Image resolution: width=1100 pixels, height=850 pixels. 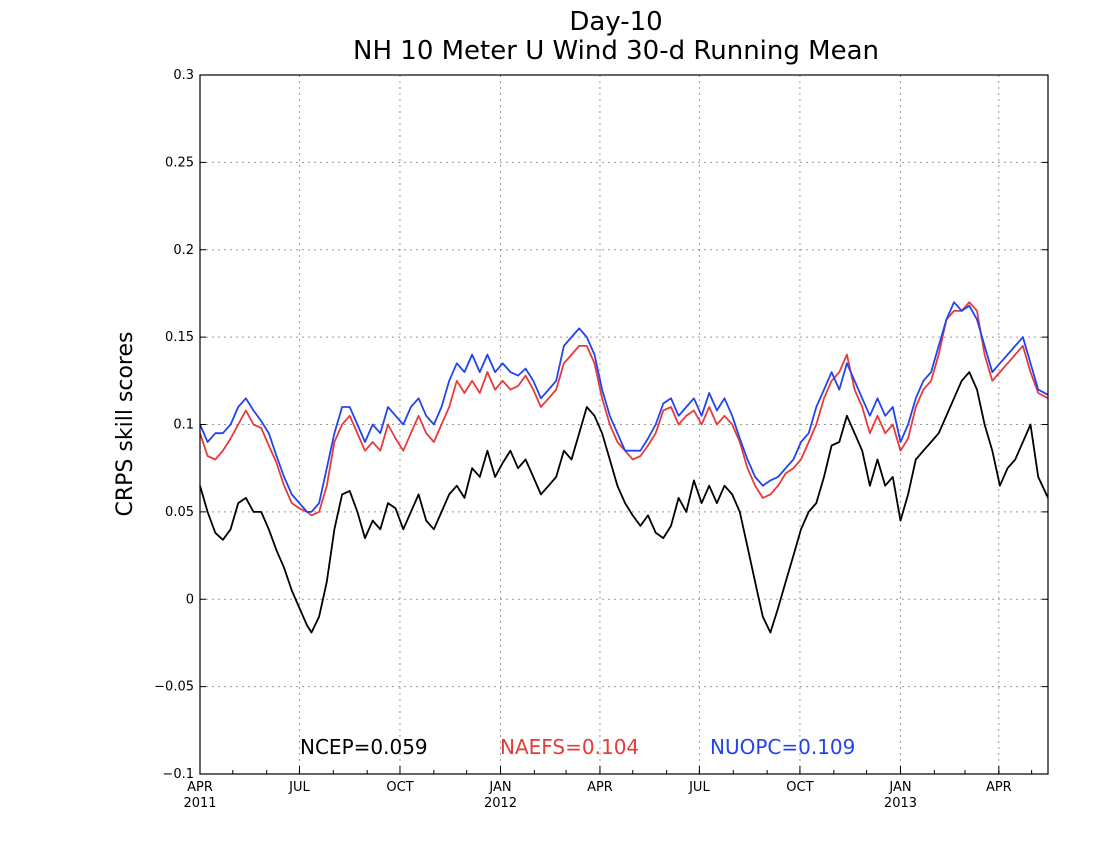 What do you see at coordinates (179, 162) in the screenshot?
I see `y-tick-label: 0.25` at bounding box center [179, 162].